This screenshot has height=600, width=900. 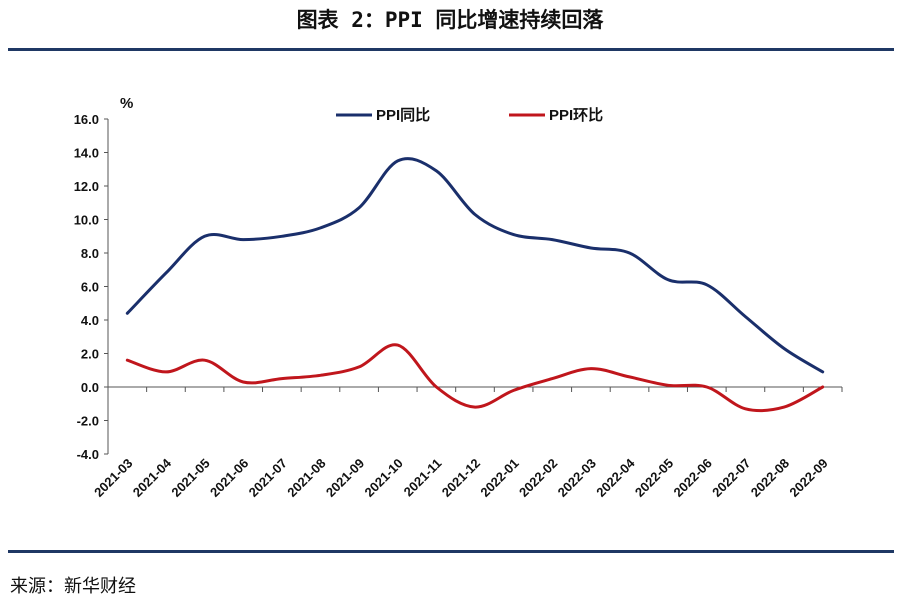 I want to click on chart-legend: PPI同比 PPI环比, so click(x=469, y=115).